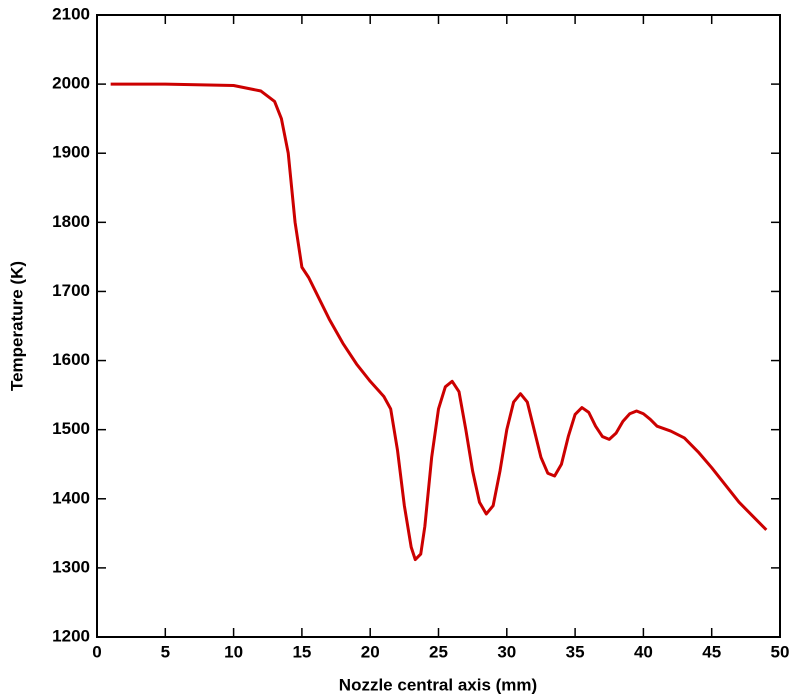 Image resolution: width=801 pixels, height=699 pixels. I want to click on y-tick-label: 1300, so click(71, 566).